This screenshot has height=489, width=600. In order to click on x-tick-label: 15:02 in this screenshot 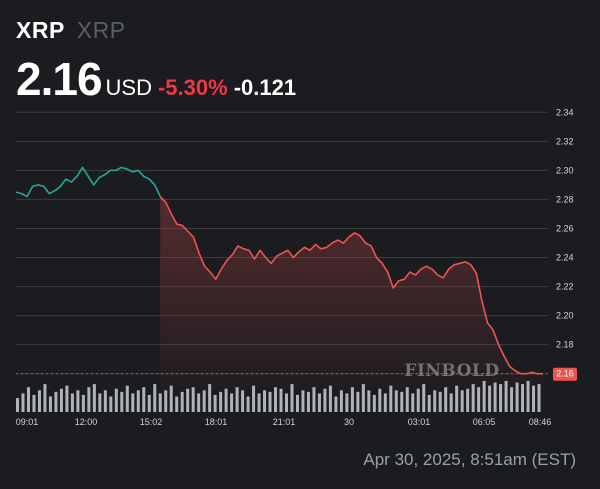, I will do `click(151, 422)`.